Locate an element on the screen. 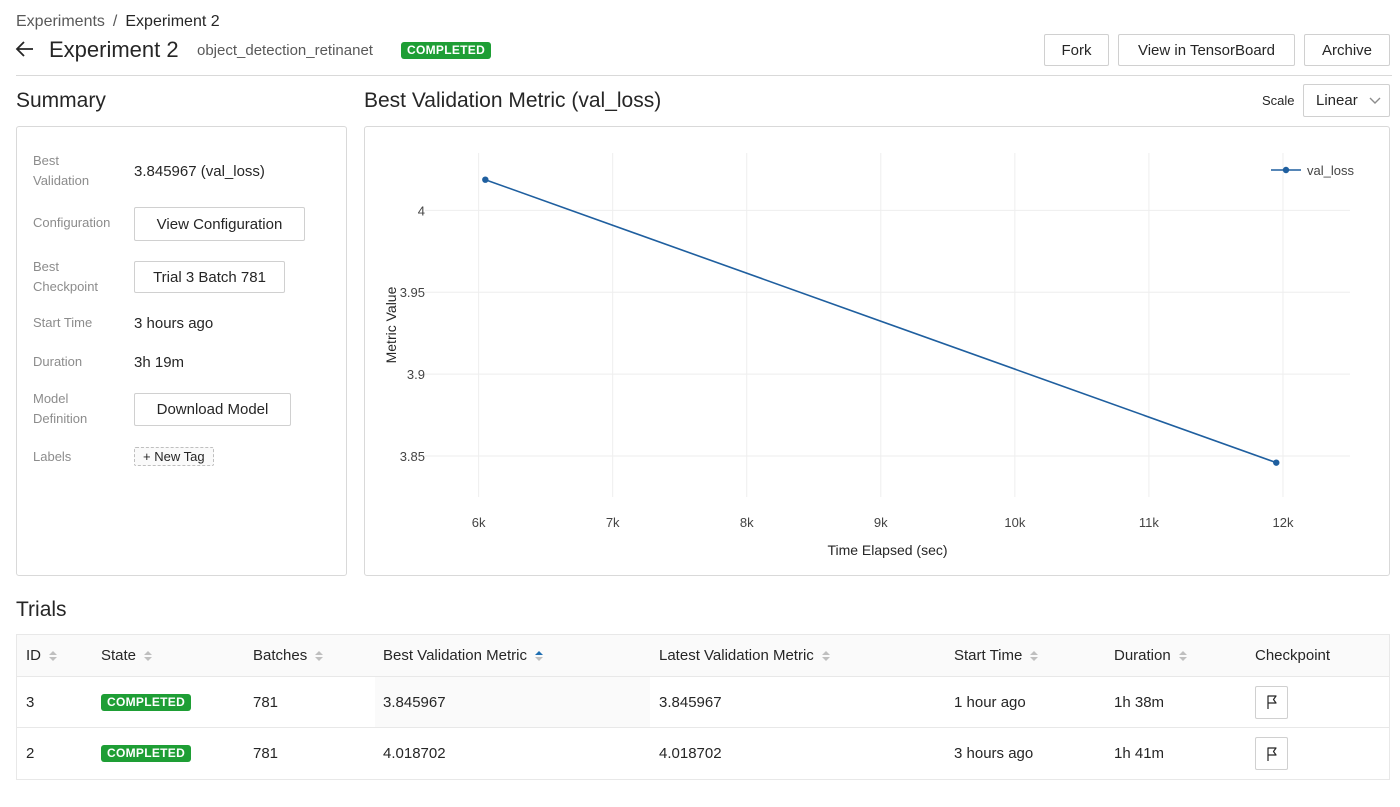  chart-legend: val_loss is located at coordinates (1312, 170).